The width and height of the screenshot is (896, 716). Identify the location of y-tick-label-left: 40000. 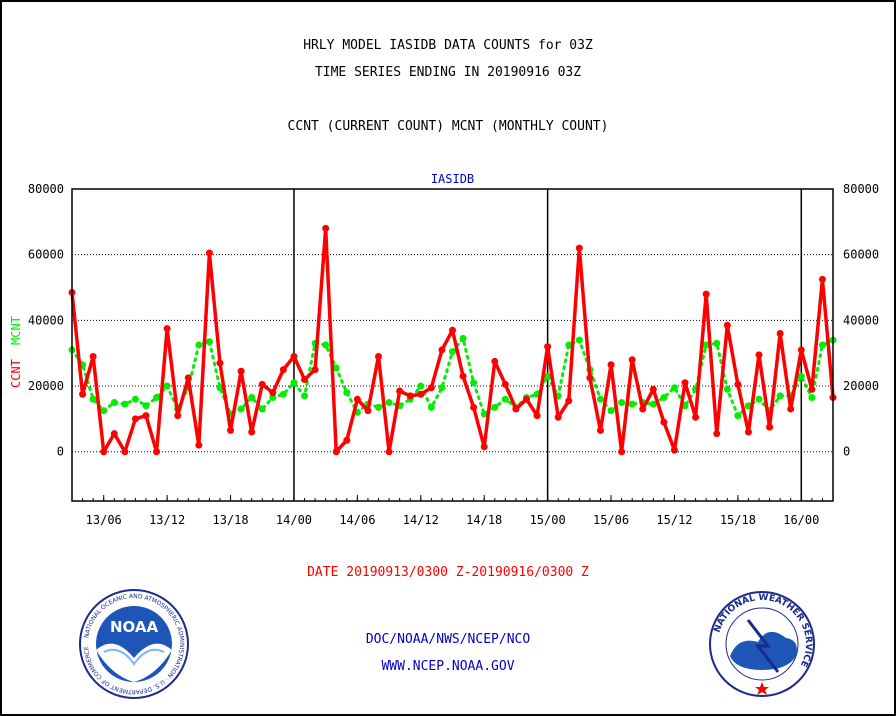
(46, 320).